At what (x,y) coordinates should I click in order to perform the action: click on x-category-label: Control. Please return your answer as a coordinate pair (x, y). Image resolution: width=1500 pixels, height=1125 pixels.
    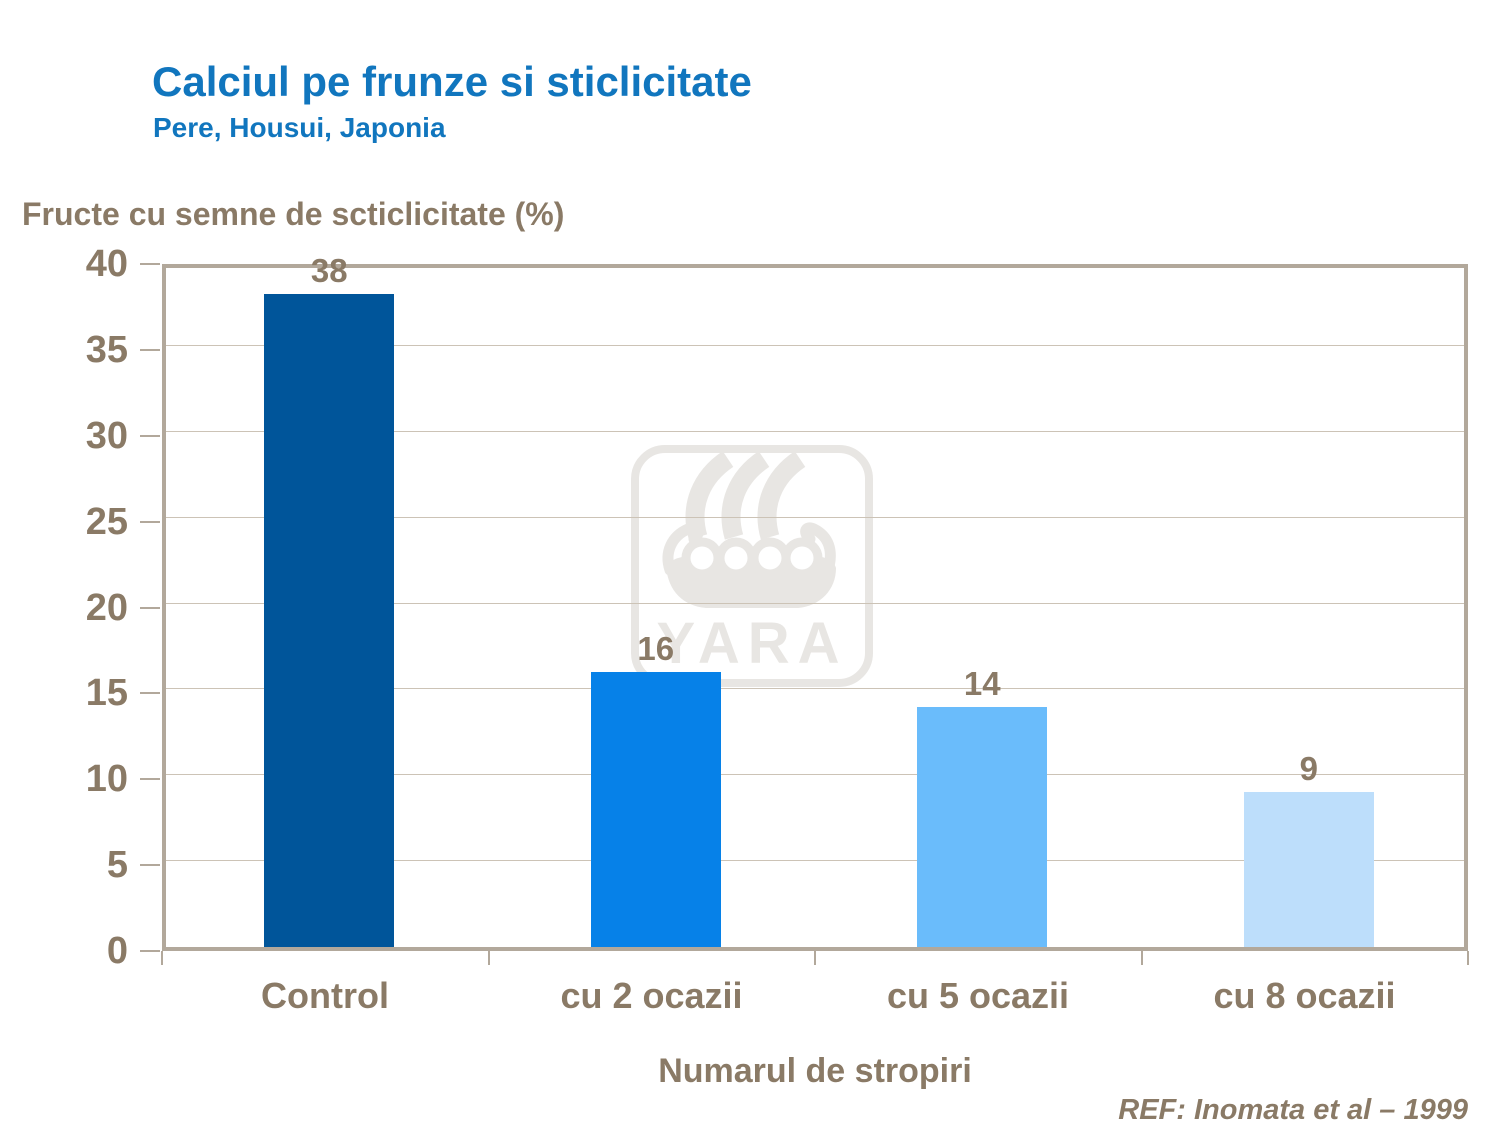
    Looking at the image, I should click on (325, 995).